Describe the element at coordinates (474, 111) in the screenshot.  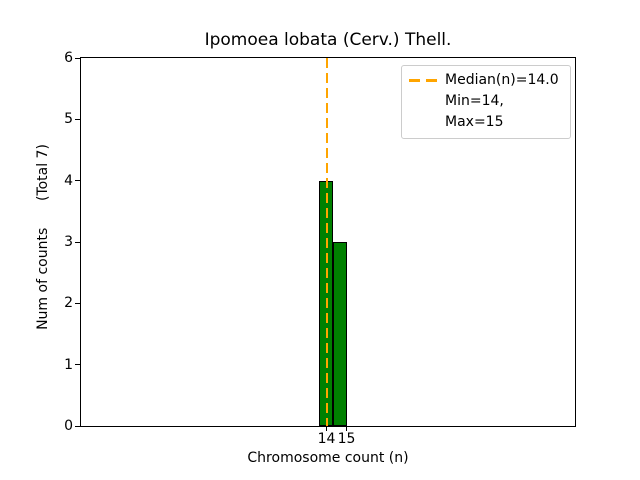
I see `legend-minmax-label: Min=14, Max=15` at that location.